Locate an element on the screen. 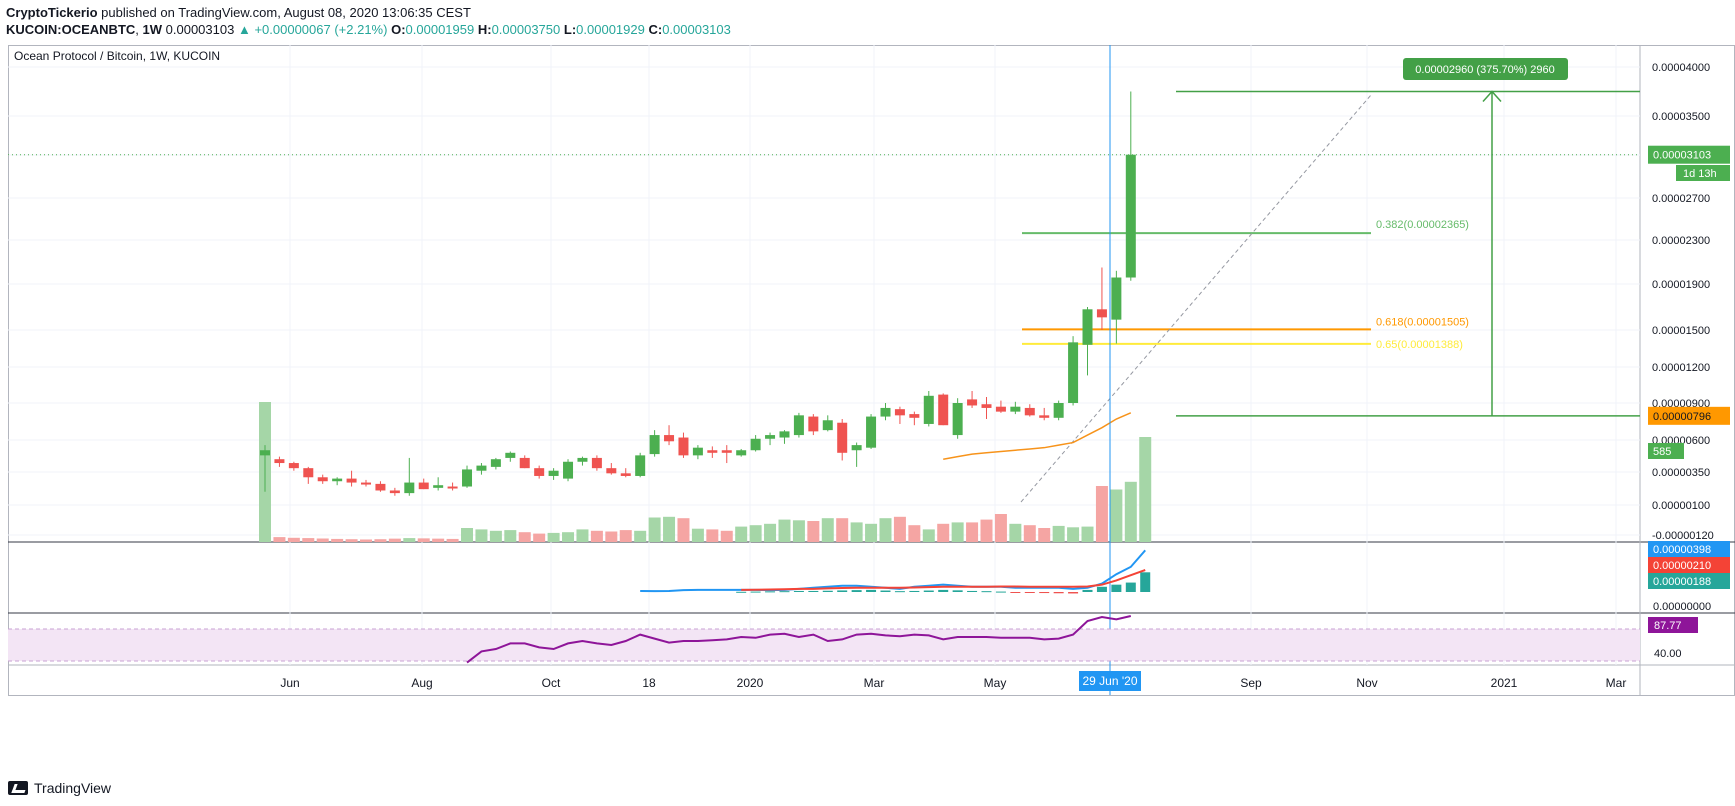 The width and height of the screenshot is (1735, 806). publisher-name: CryptoTickerio is located at coordinates (52, 12).